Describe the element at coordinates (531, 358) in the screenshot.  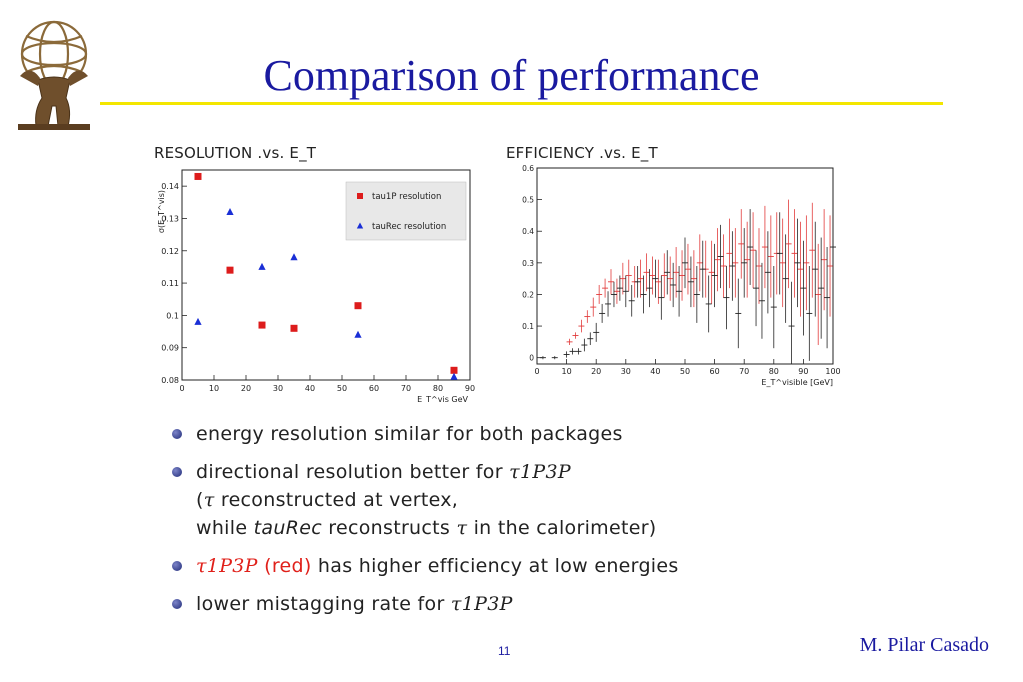
I see `y-tick-label: 0` at that location.